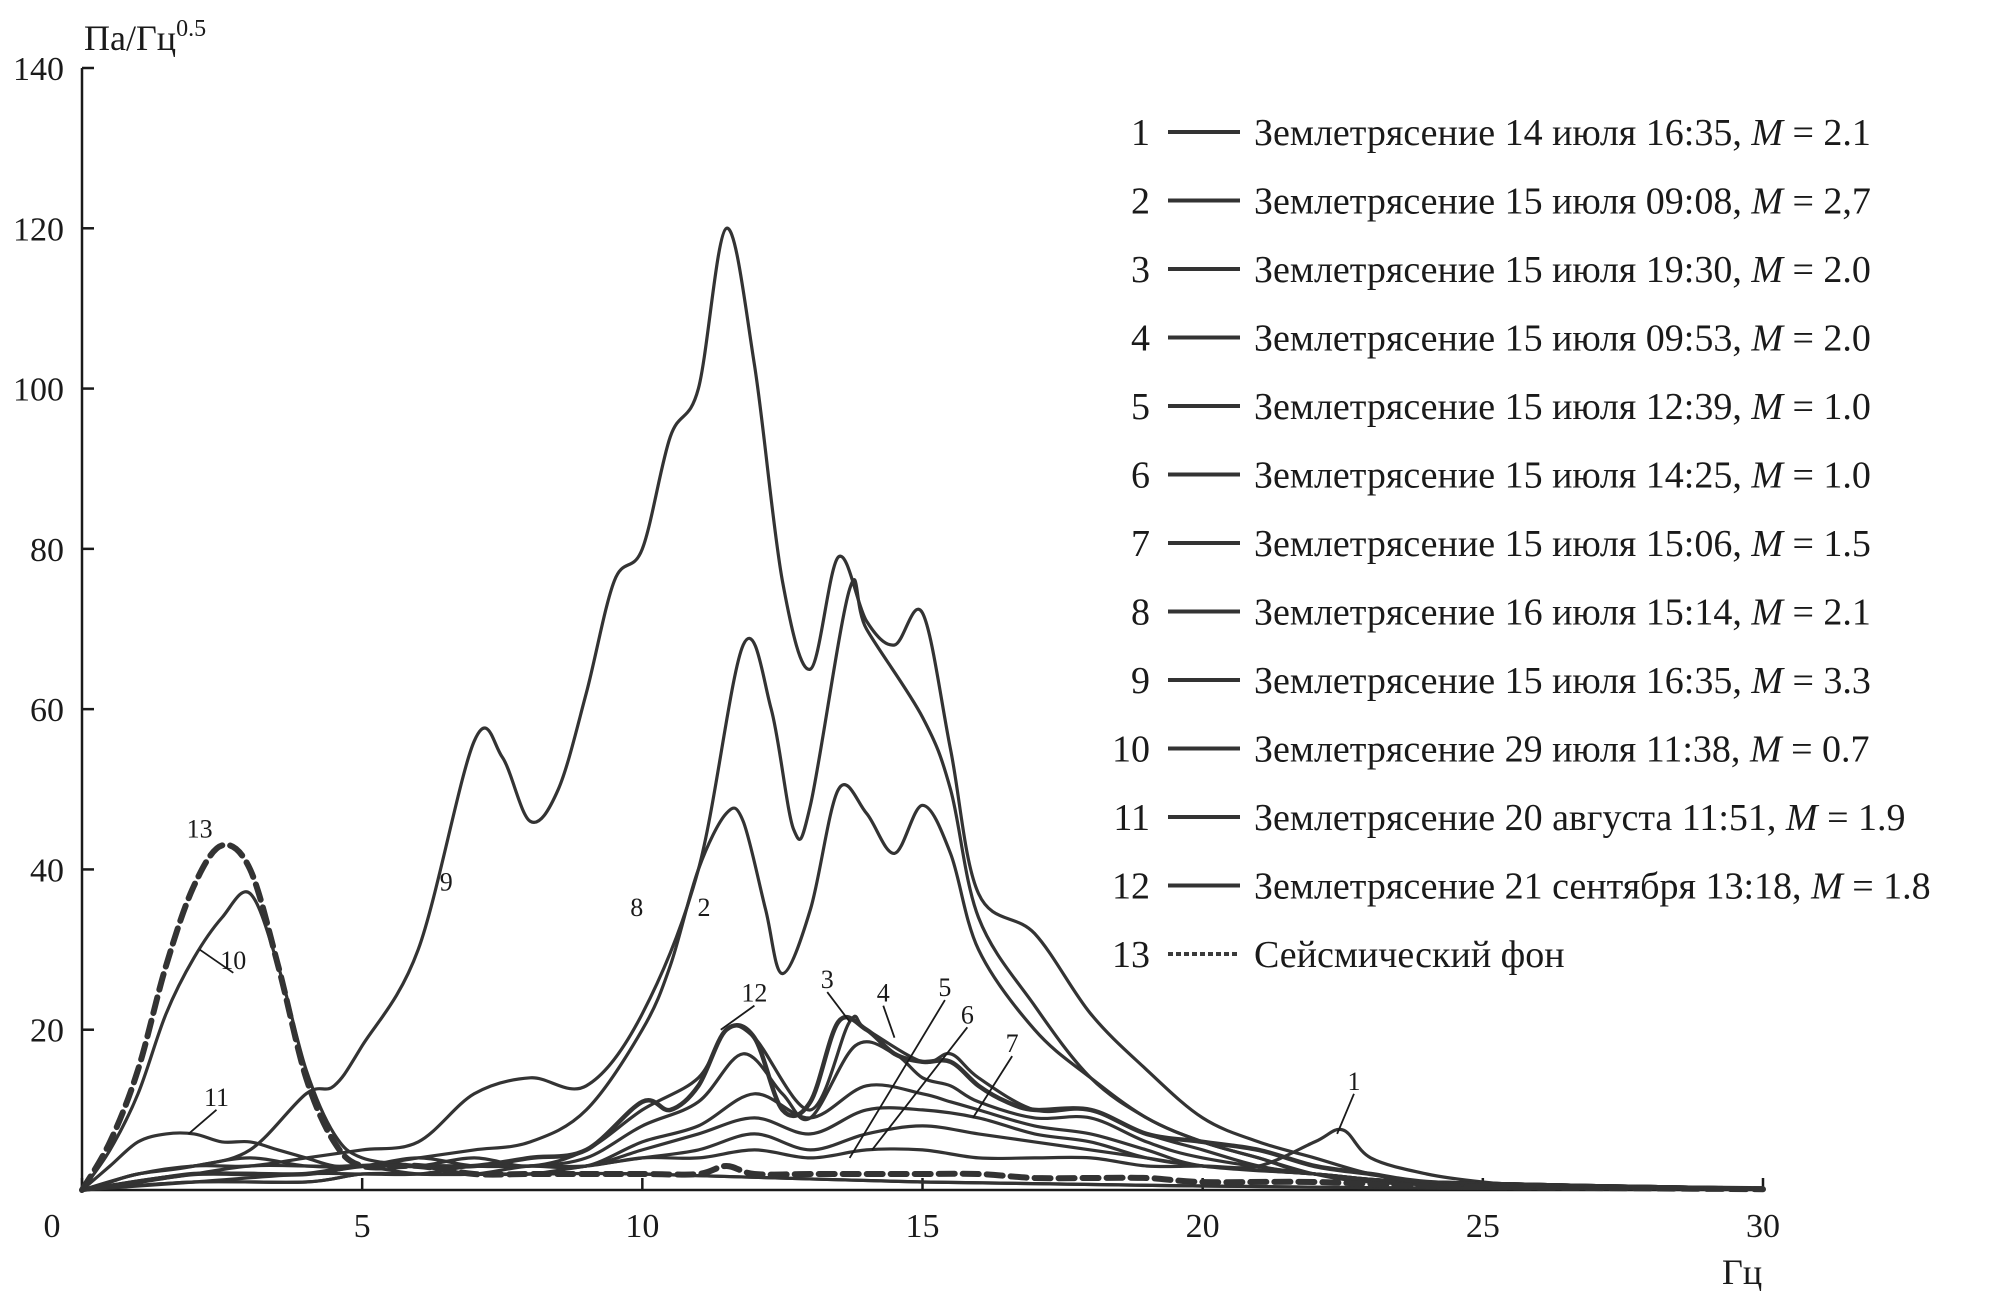 The width and height of the screenshot is (2009, 1302). I want to click on y-tick-label: 60, so click(47, 710).